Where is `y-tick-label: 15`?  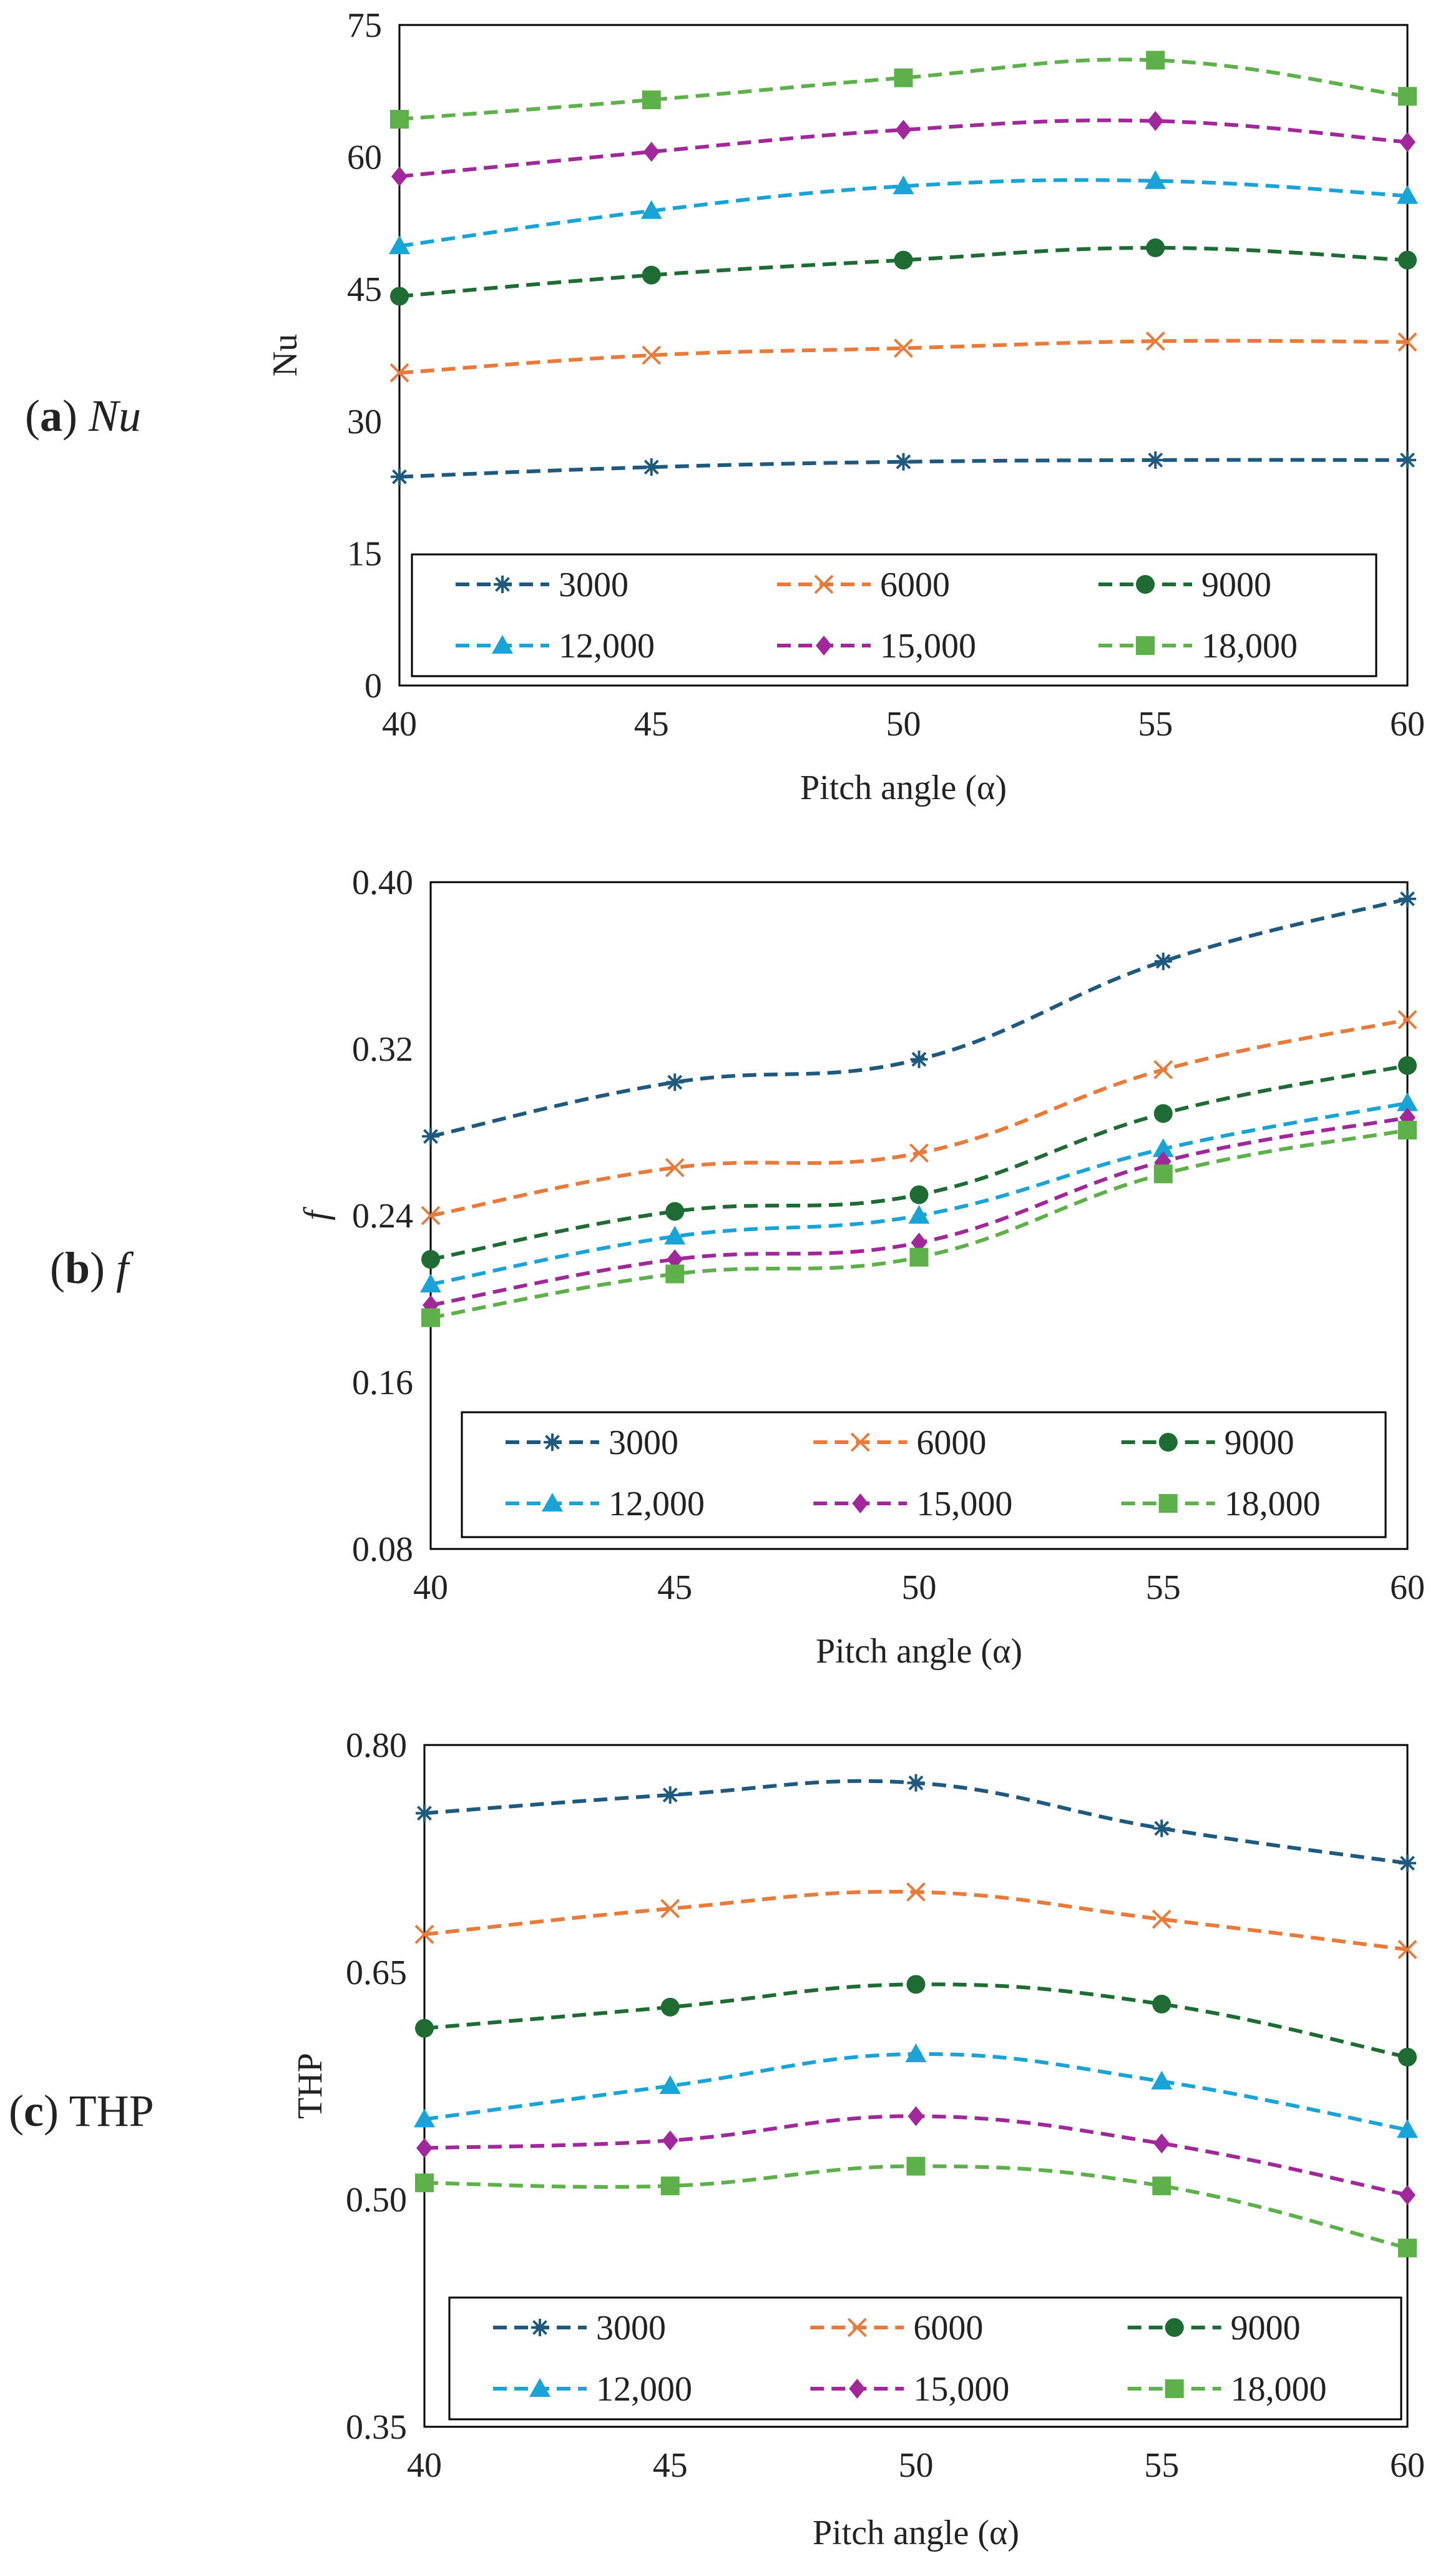
y-tick-label: 15 is located at coordinates (364, 553).